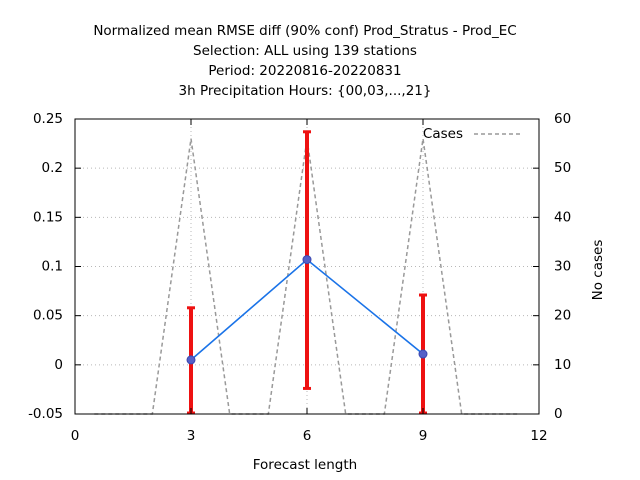  What do you see at coordinates (48, 316) in the screenshot?
I see `y-tick-label: 0.05` at bounding box center [48, 316].